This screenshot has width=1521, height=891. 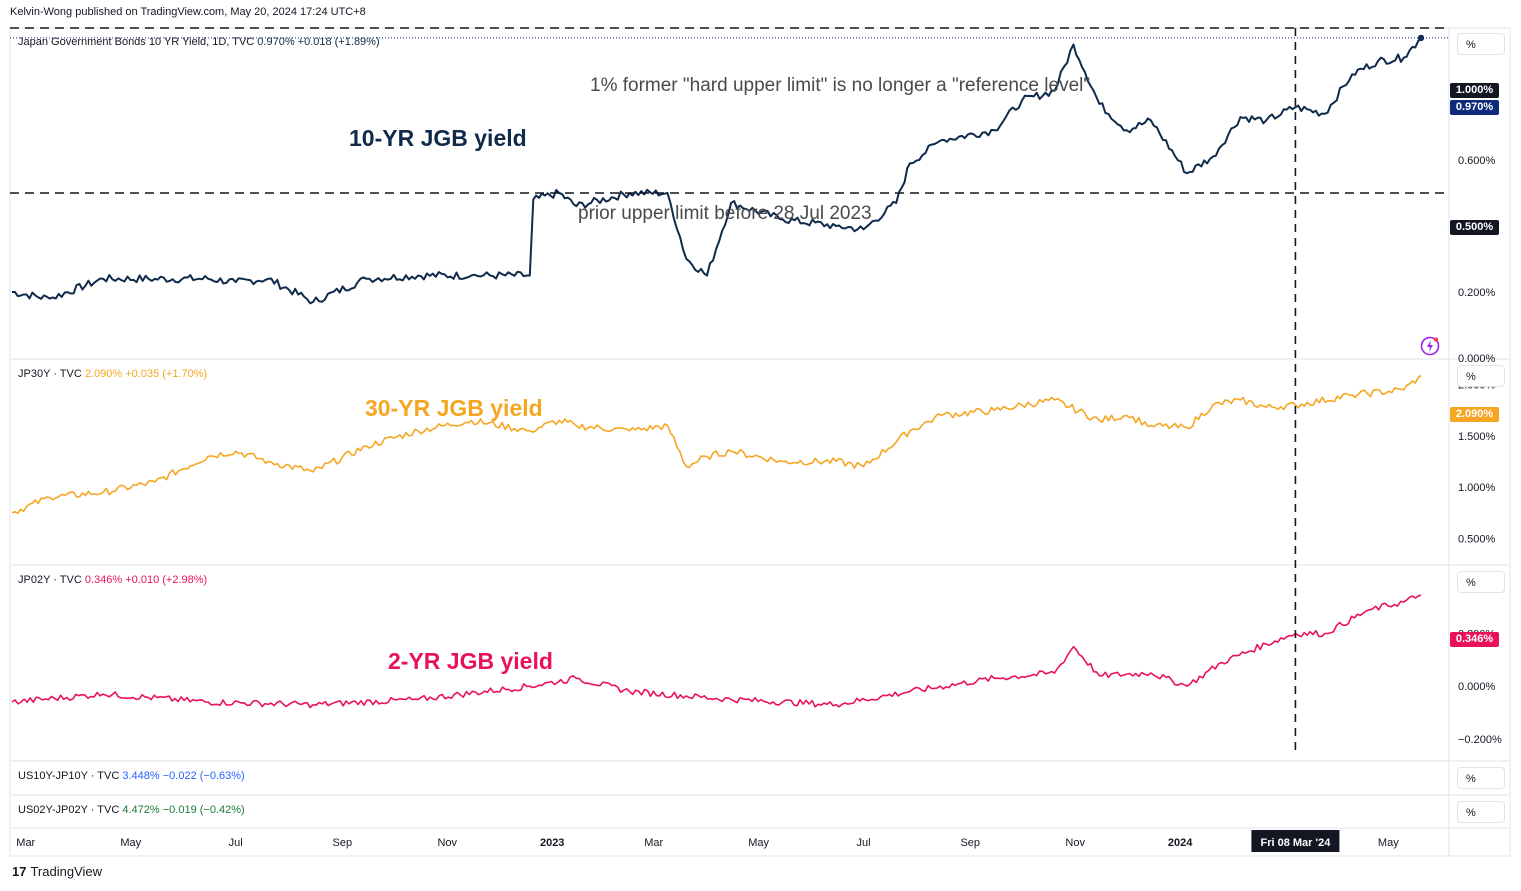 What do you see at coordinates (50, 374) in the screenshot?
I see `legend-jp30-name: JP30Y · TVC` at bounding box center [50, 374].